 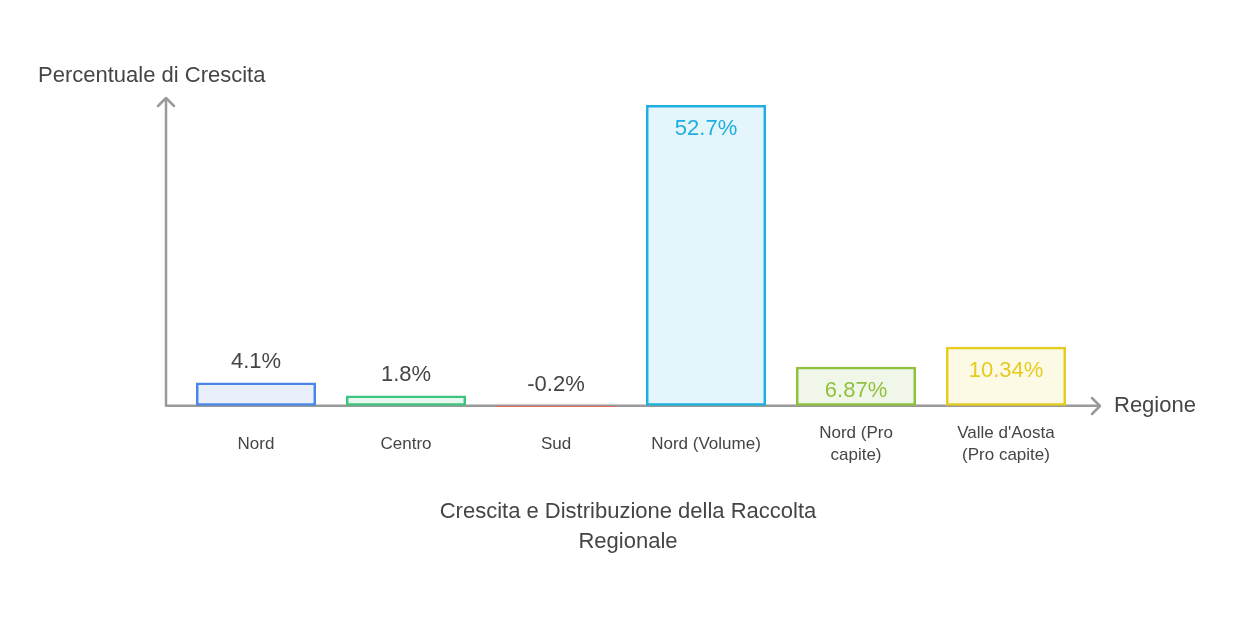 I want to click on x-axis-title: Regione, so click(x=1155, y=404).